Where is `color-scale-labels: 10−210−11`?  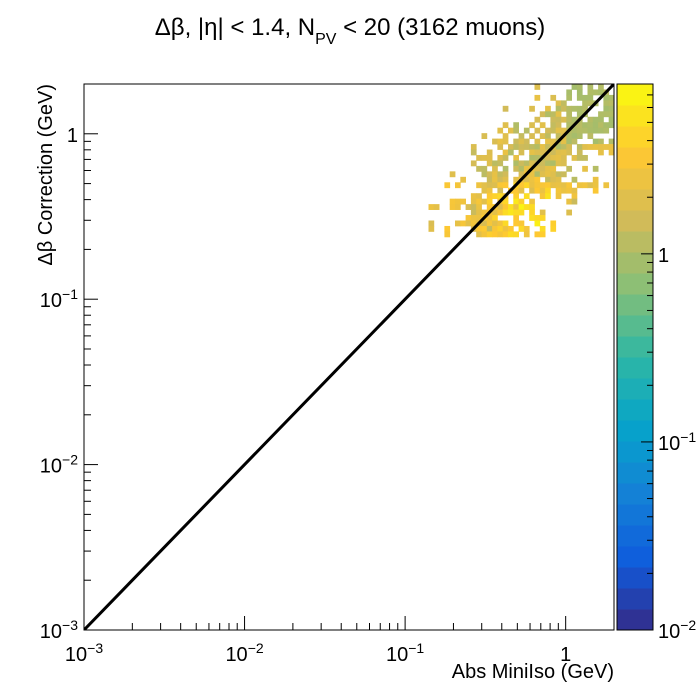
color-scale-labels: 10−210−11 is located at coordinates (677, 444).